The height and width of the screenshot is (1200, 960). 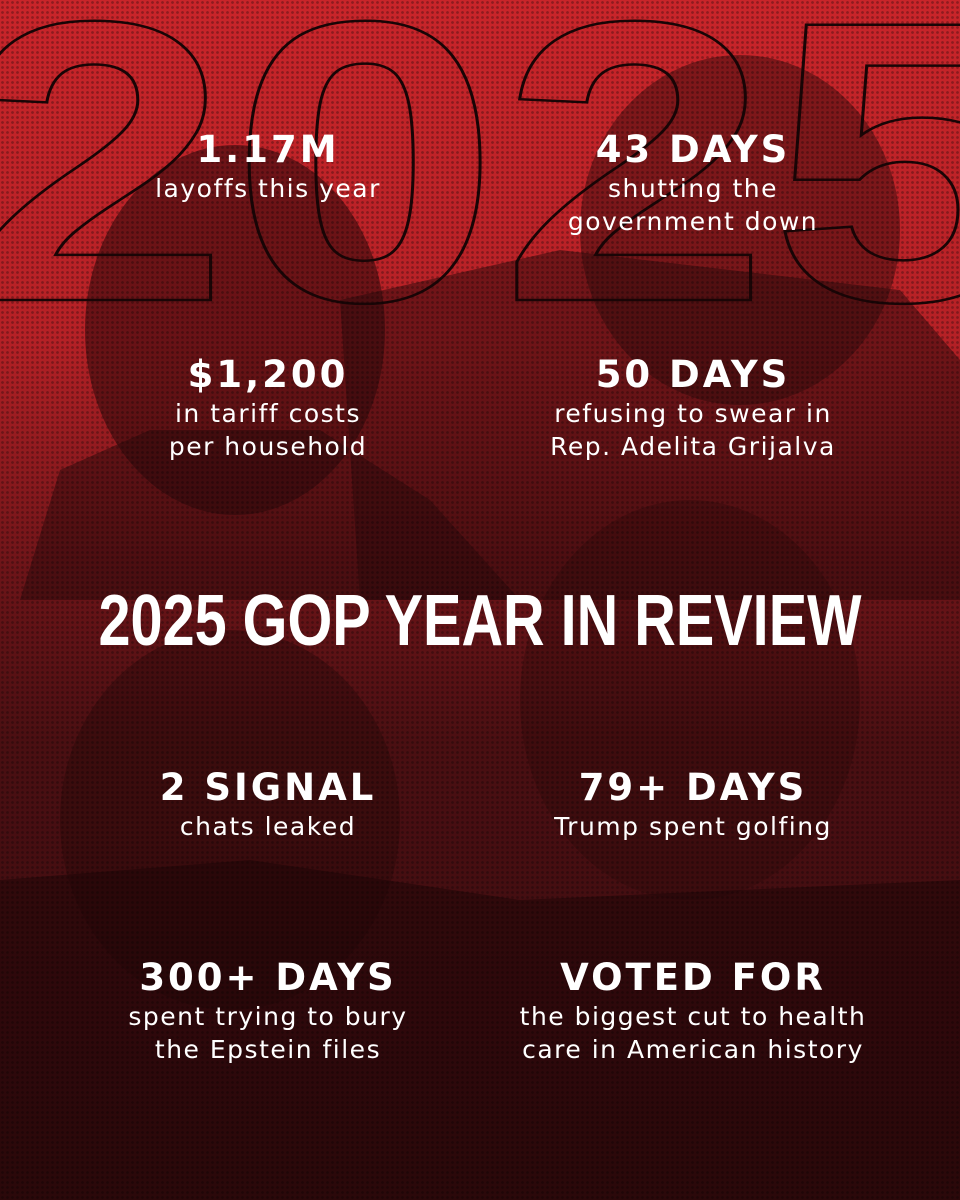 What do you see at coordinates (693, 446) in the screenshot?
I see `stat-swear-in-caption-line2: Rep. Adelita Grijalva` at bounding box center [693, 446].